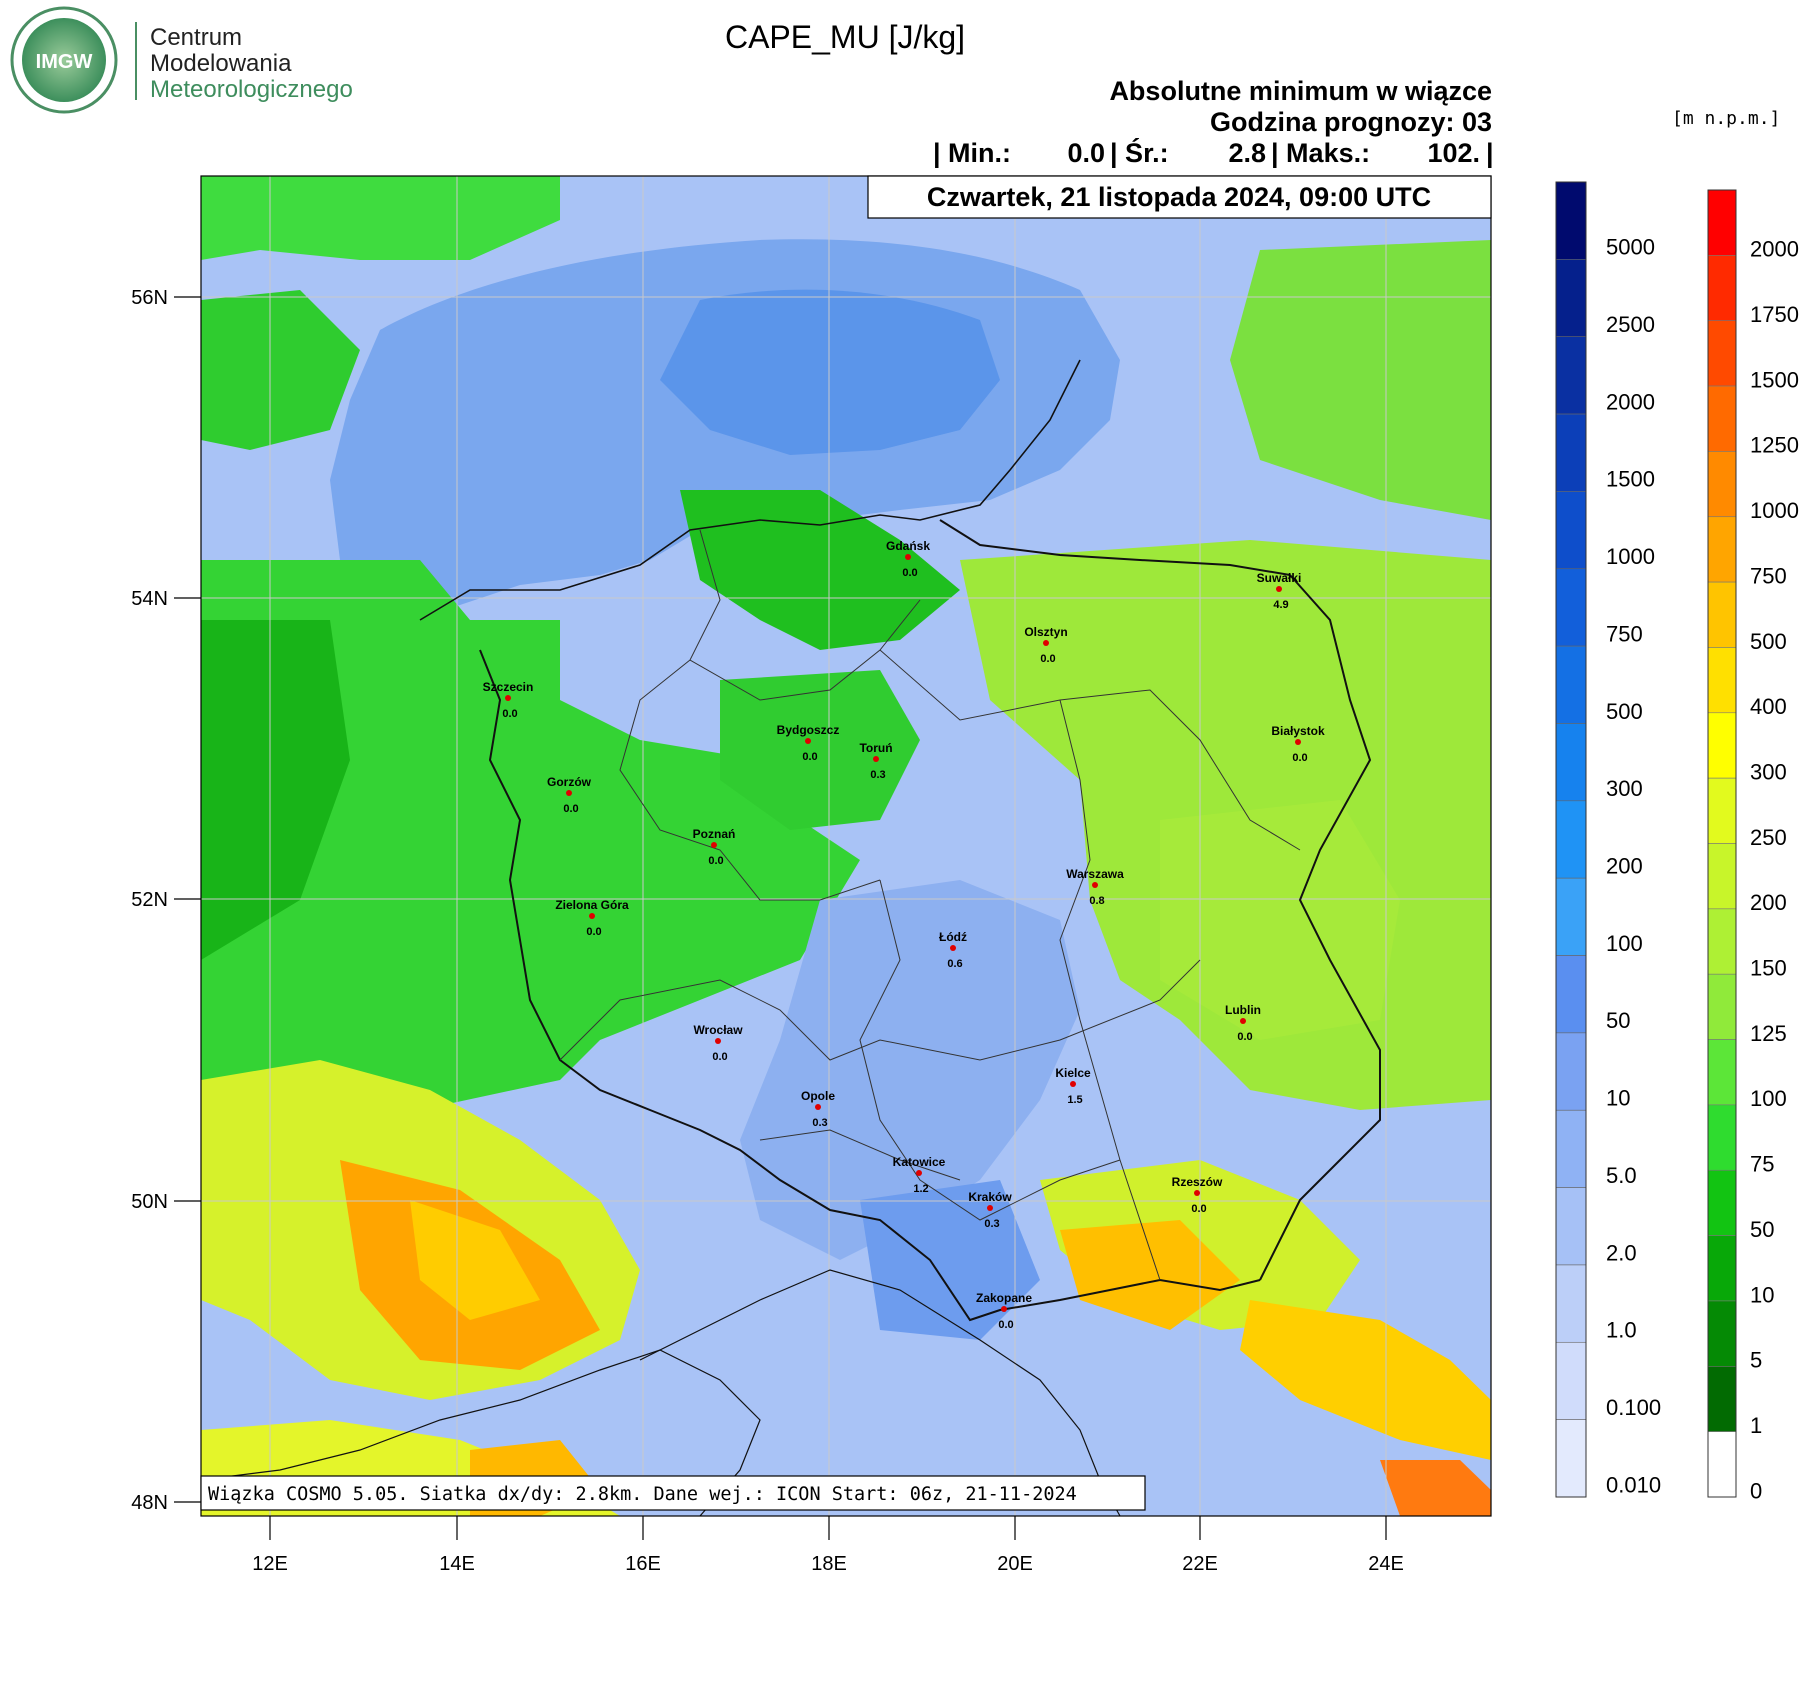 Image resolution: width=1800 pixels, height=1700 pixels. What do you see at coordinates (1096, 901) in the screenshot?
I see `city-value: 0.8` at bounding box center [1096, 901].